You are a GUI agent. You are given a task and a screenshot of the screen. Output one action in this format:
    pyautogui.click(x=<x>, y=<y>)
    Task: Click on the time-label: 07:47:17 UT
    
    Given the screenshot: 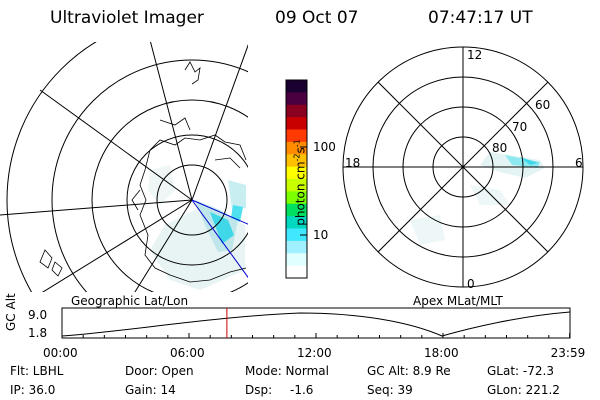 What is the action you would take?
    pyautogui.click(x=480, y=18)
    